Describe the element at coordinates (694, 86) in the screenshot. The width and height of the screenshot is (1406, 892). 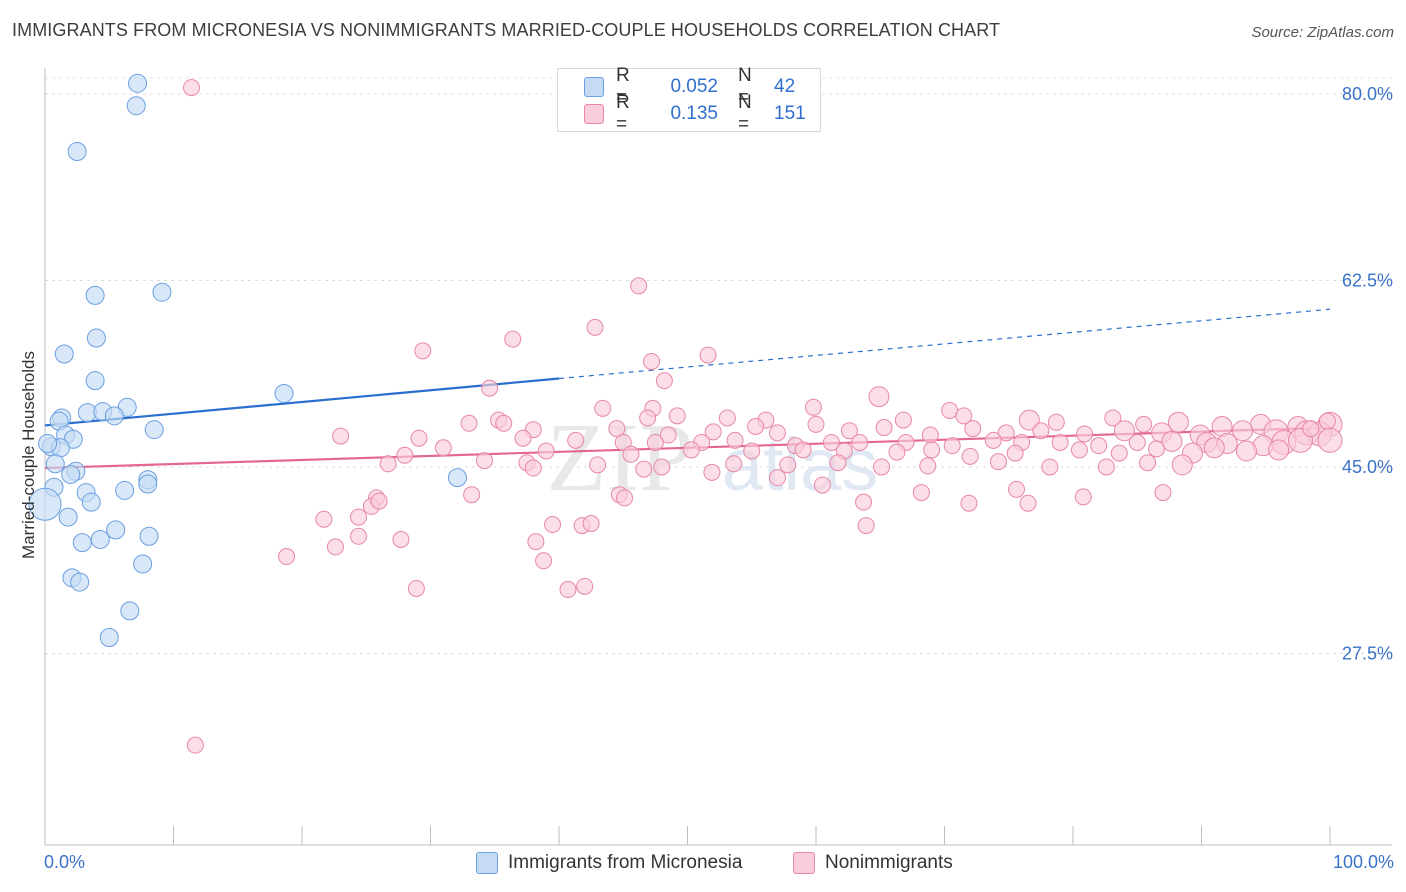
I see `legend-r-value: 0.052` at that location.